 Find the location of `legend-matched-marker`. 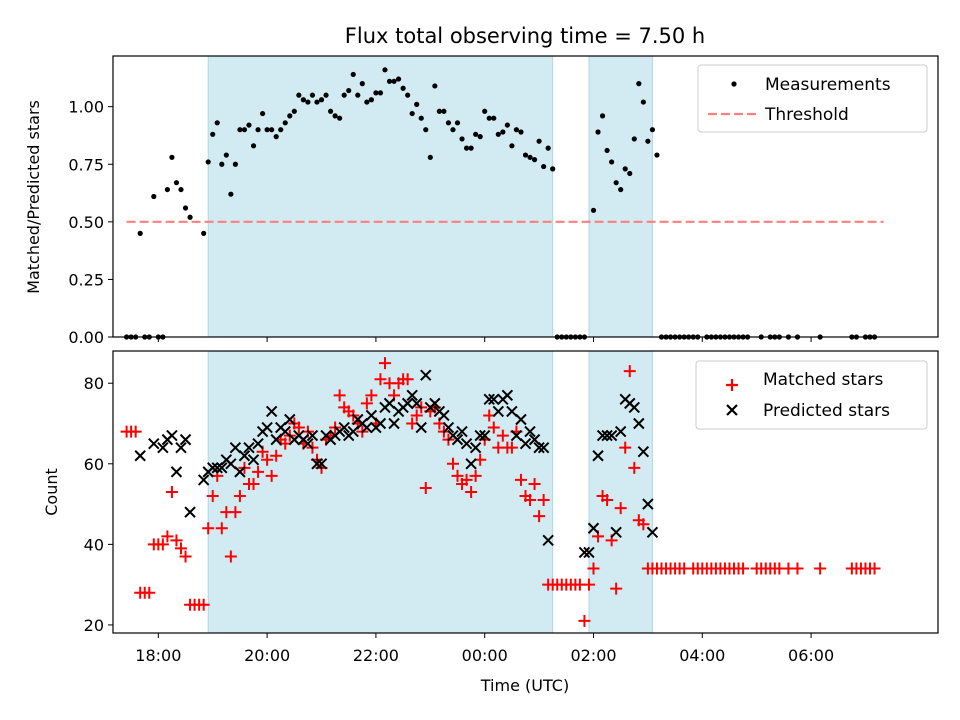

legend-matched-marker is located at coordinates (732, 385).